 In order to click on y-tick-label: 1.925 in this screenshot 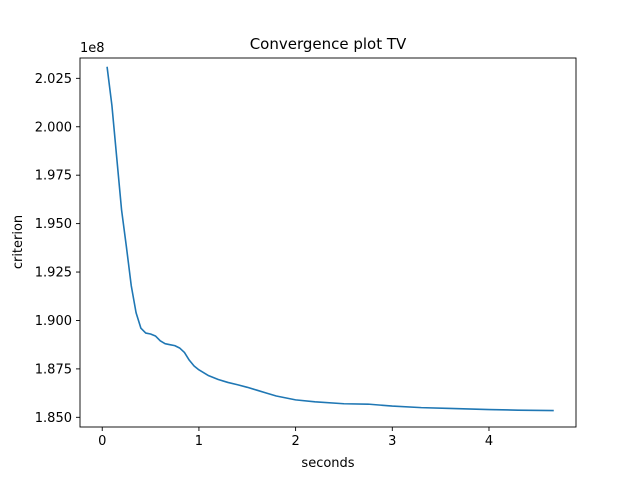, I will do `click(53, 273)`.